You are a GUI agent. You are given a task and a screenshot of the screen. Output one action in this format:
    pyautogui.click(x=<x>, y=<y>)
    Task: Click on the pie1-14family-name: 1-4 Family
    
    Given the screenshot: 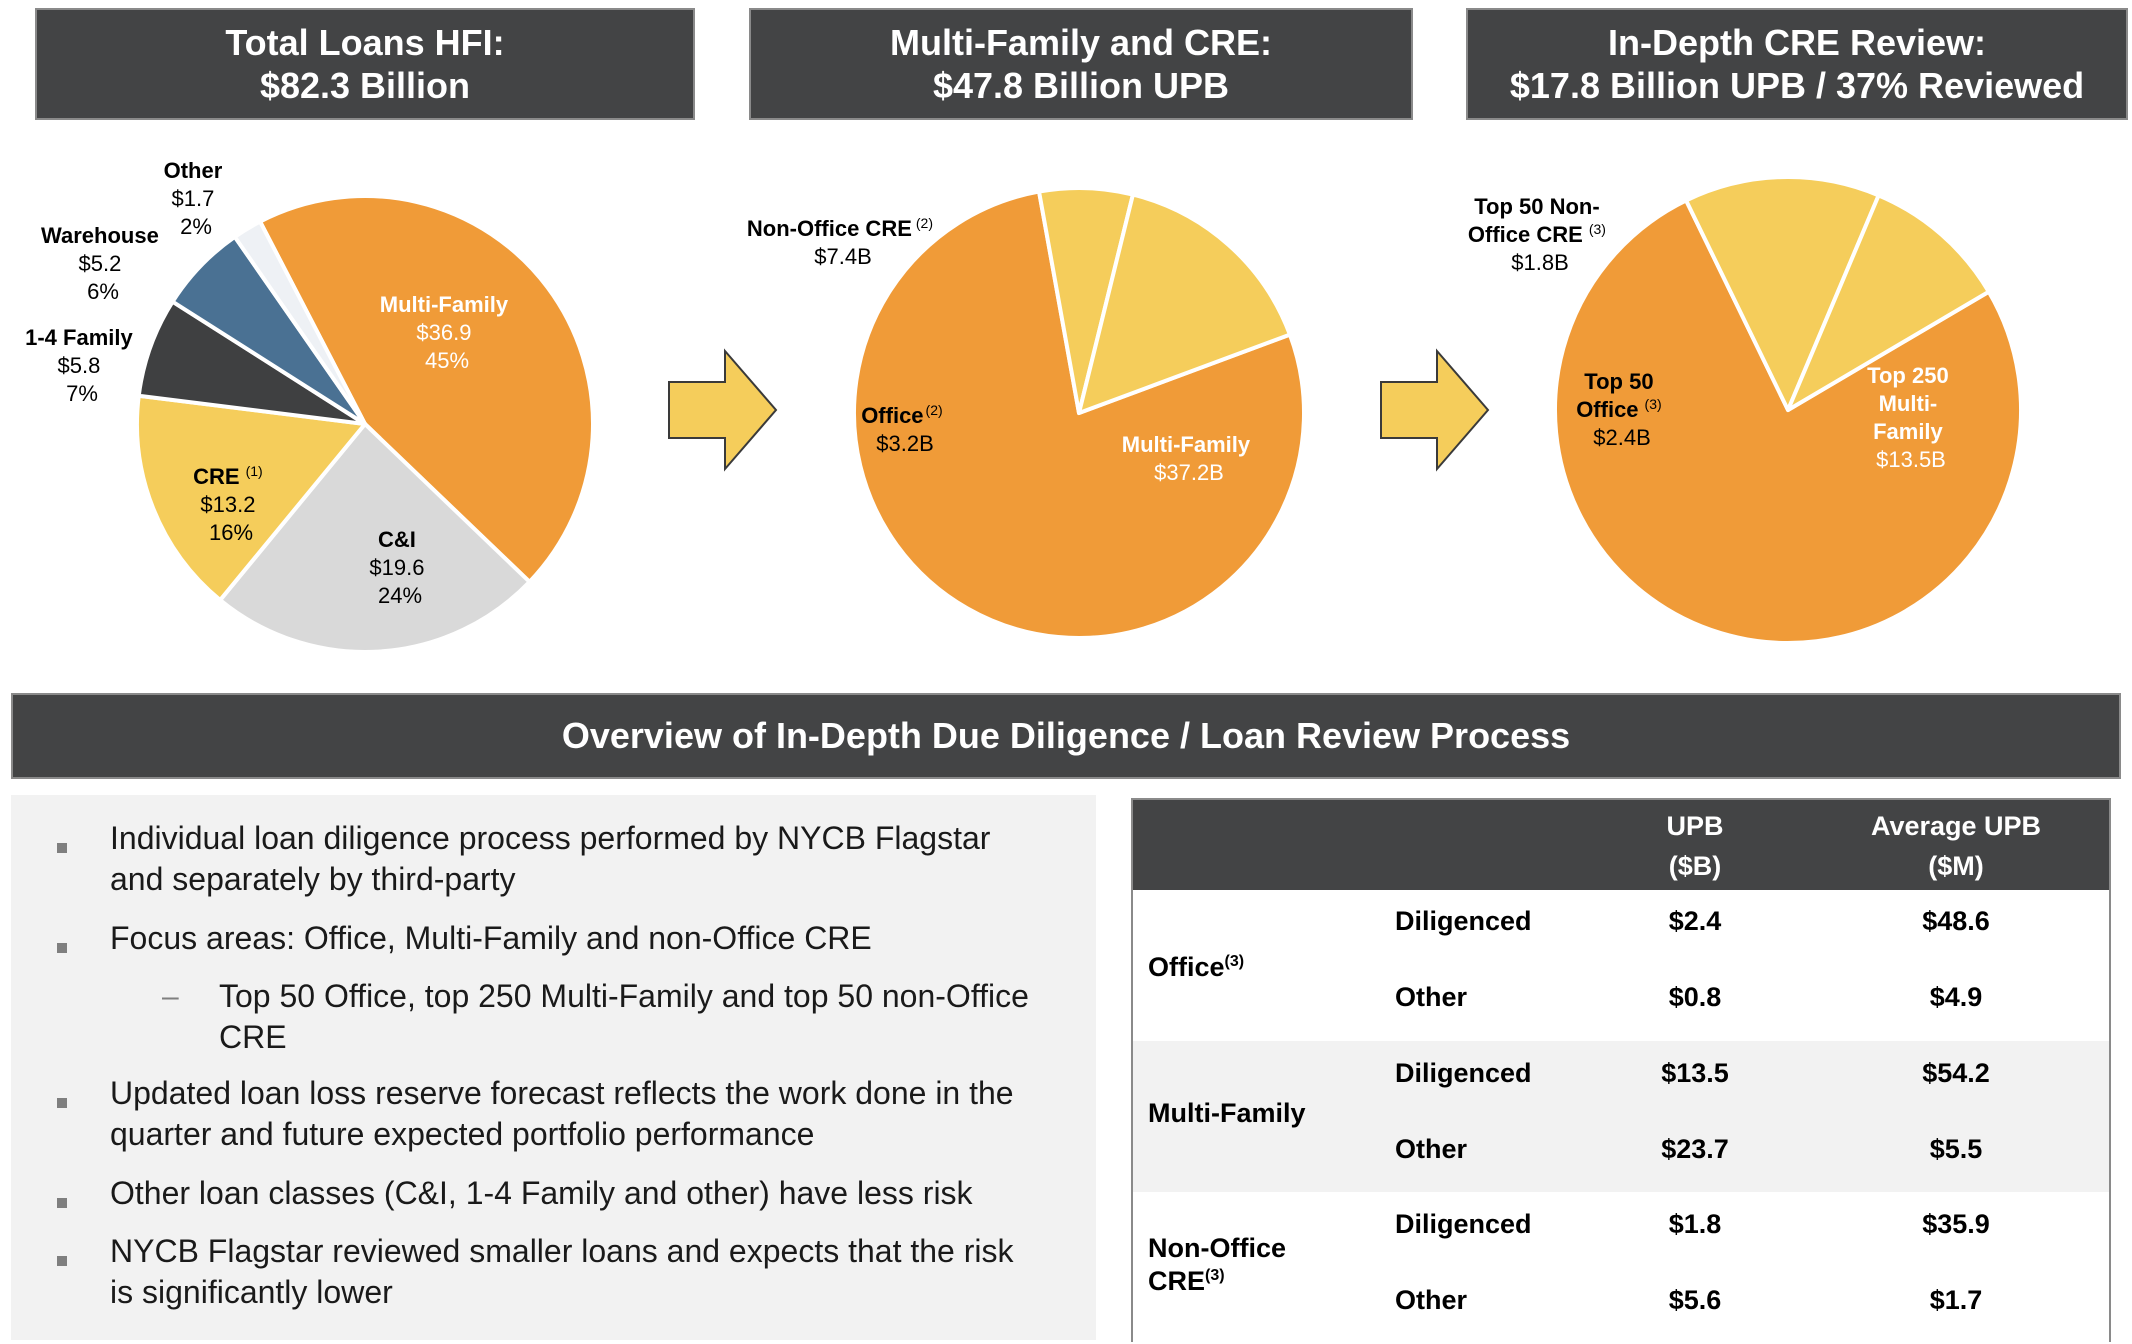 What is the action you would take?
    pyautogui.click(x=79, y=337)
    